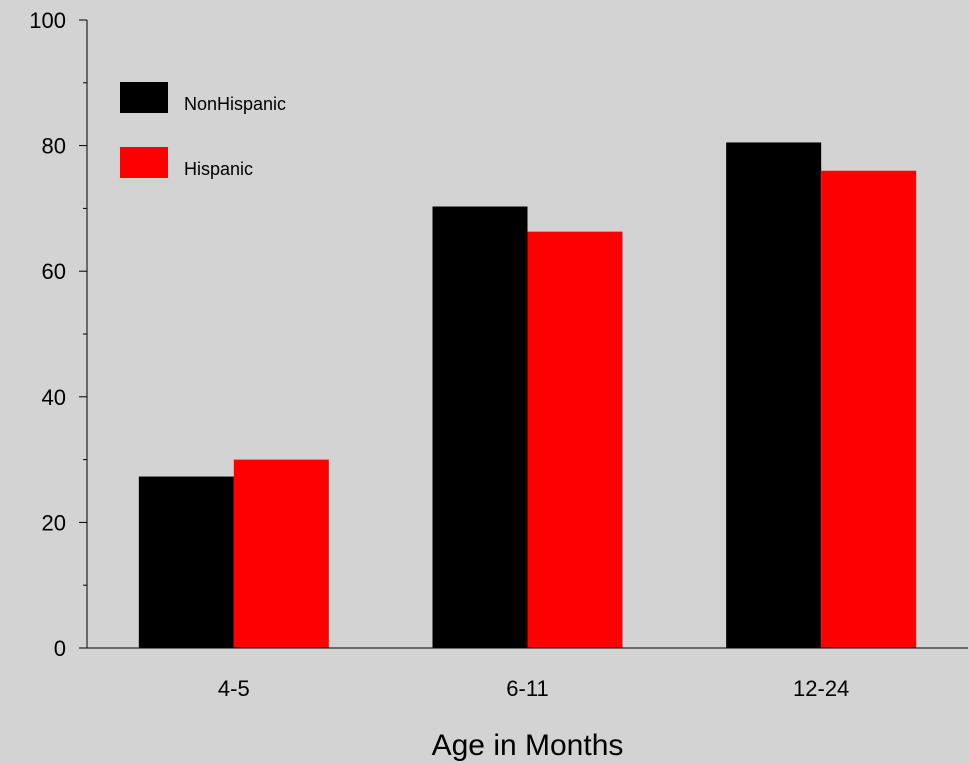 This screenshot has height=763, width=969. I want to click on legend: NonHispanic Hispanic, so click(203, 130).